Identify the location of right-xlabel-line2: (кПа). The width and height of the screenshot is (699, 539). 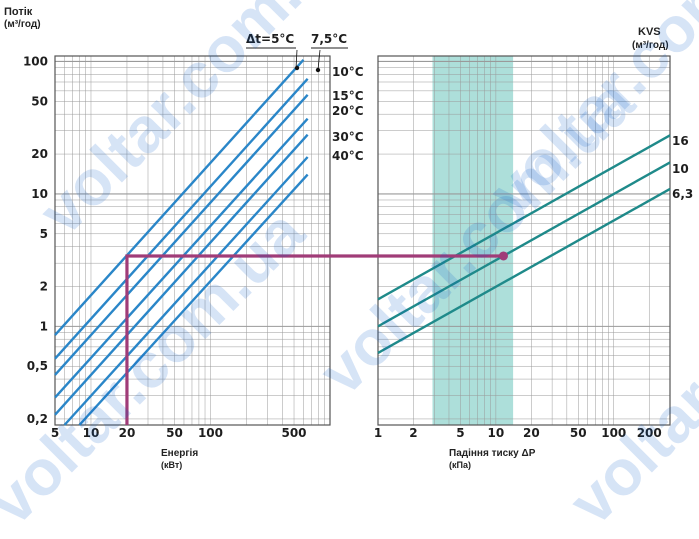
(460, 465).